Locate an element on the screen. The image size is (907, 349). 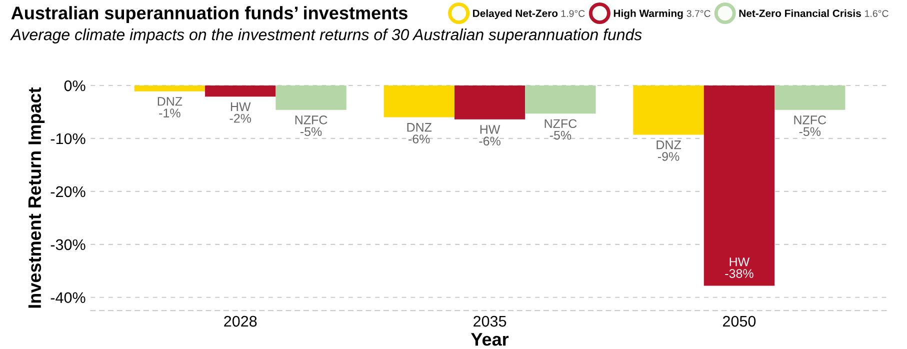
legend-label: Net-Zero Financial Crisis is located at coordinates (800, 13).